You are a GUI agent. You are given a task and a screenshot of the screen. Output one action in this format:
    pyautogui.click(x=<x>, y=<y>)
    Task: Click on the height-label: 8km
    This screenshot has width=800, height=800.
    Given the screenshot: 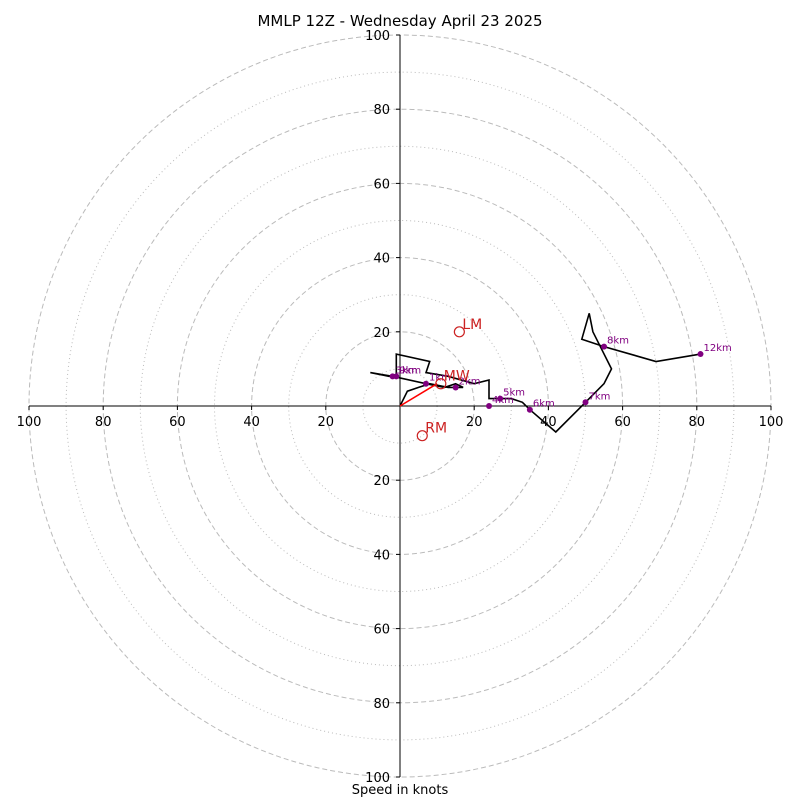 What is the action you would take?
    pyautogui.click(x=618, y=341)
    